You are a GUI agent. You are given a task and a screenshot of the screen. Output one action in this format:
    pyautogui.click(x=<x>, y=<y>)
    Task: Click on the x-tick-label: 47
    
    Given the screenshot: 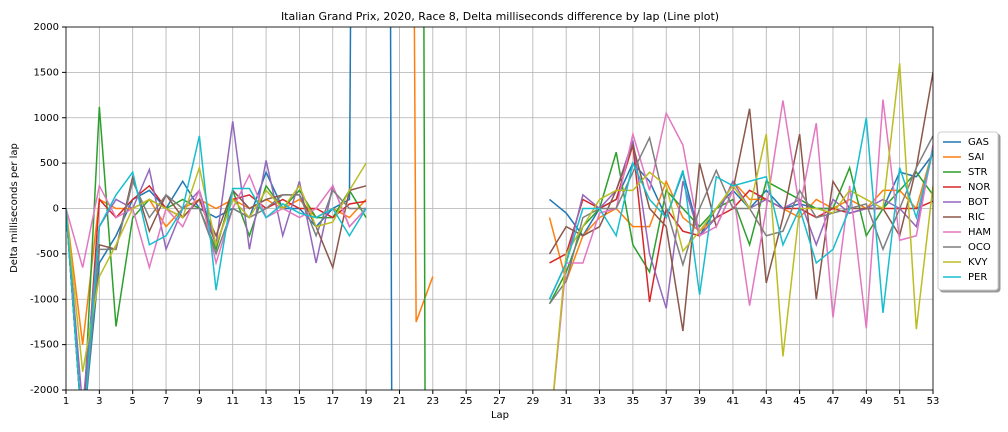 What is the action you would take?
    pyautogui.click(x=833, y=401)
    